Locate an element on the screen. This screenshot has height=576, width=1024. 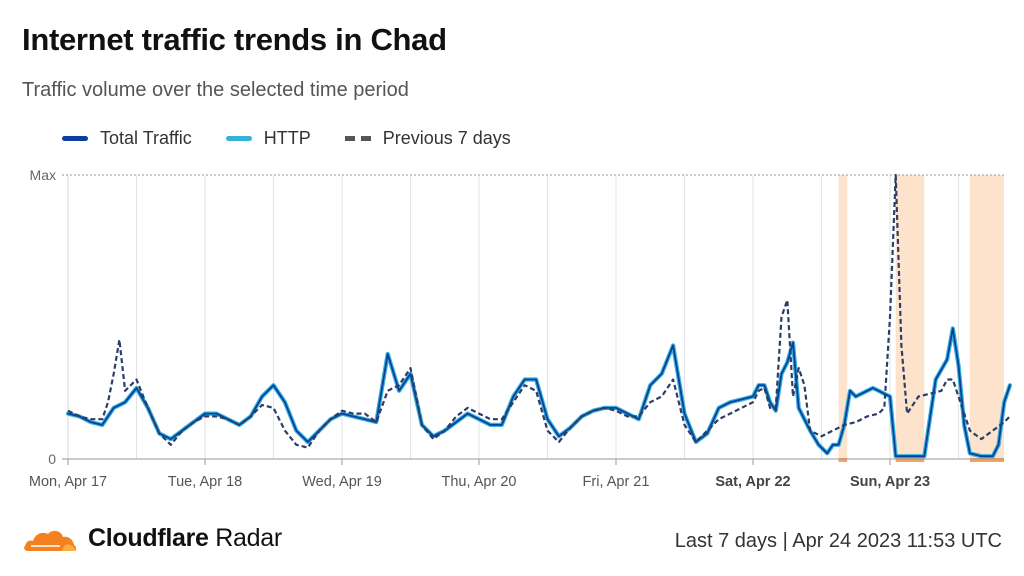
x-tick-label: Fri, Apr 21 is located at coordinates (616, 482).